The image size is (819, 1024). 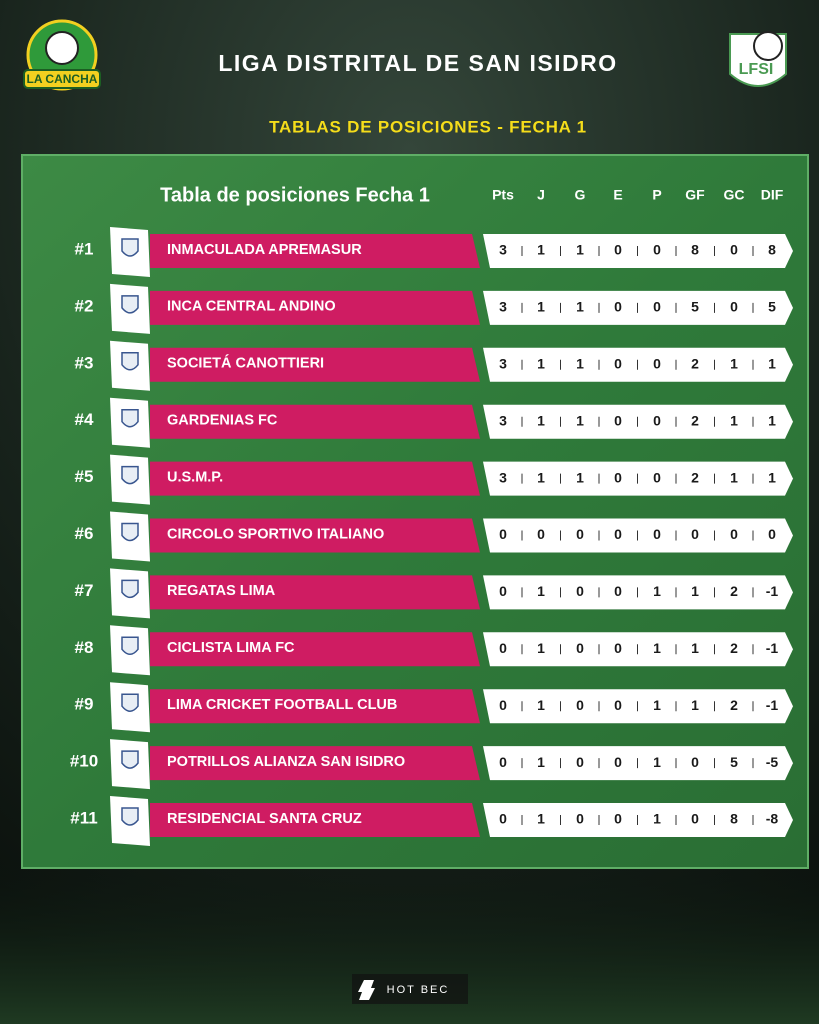 I want to click on team-name: CIRCOLO SPORTIVO ITALIANO, so click(x=275, y=534).